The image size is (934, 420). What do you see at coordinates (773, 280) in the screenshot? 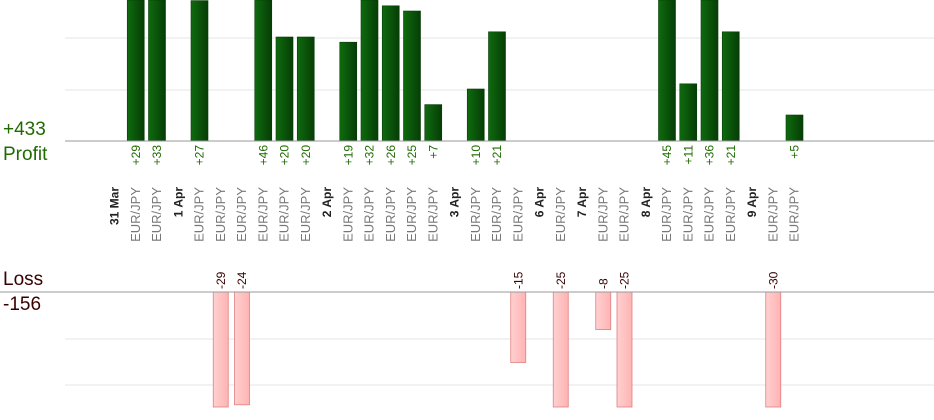
I see `loss-value-label: -30` at bounding box center [773, 280].